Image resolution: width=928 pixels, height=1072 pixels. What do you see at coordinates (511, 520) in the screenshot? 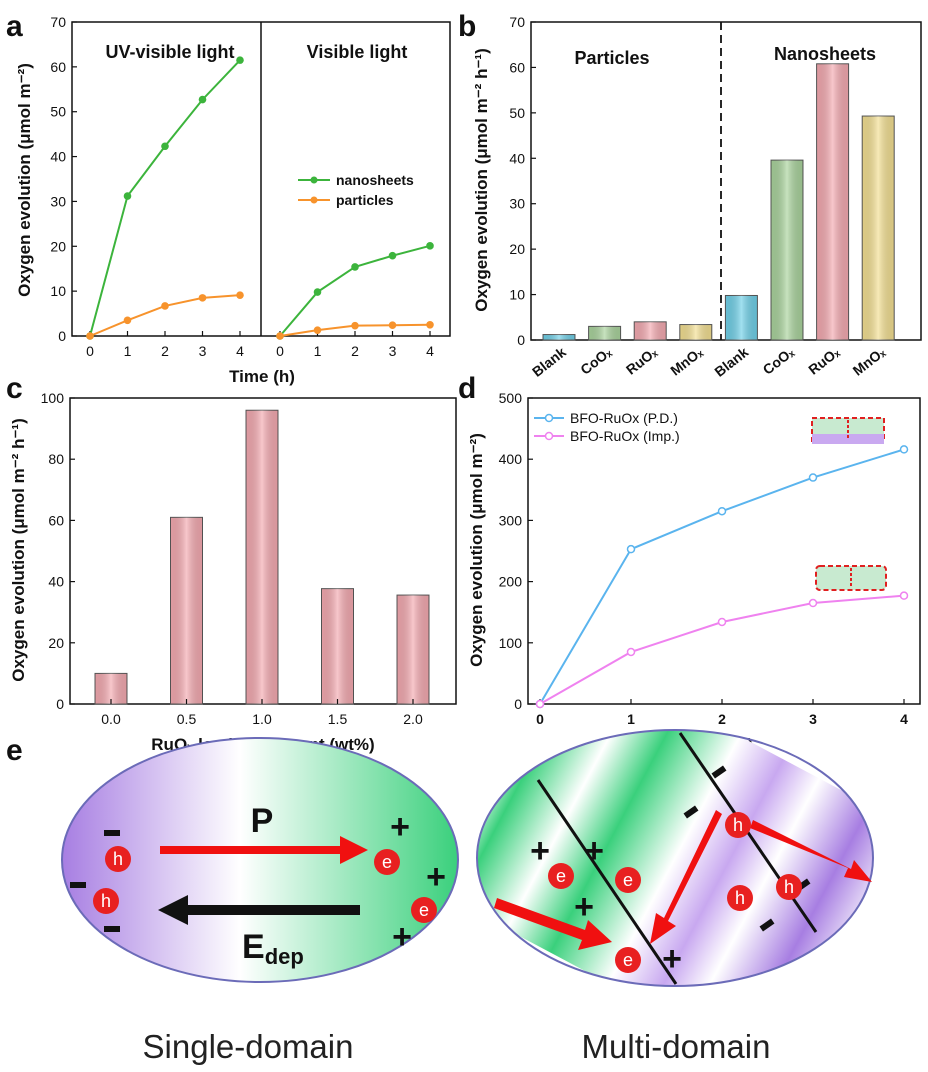
I see `panel-d-ytick-label: 300` at bounding box center [511, 520].